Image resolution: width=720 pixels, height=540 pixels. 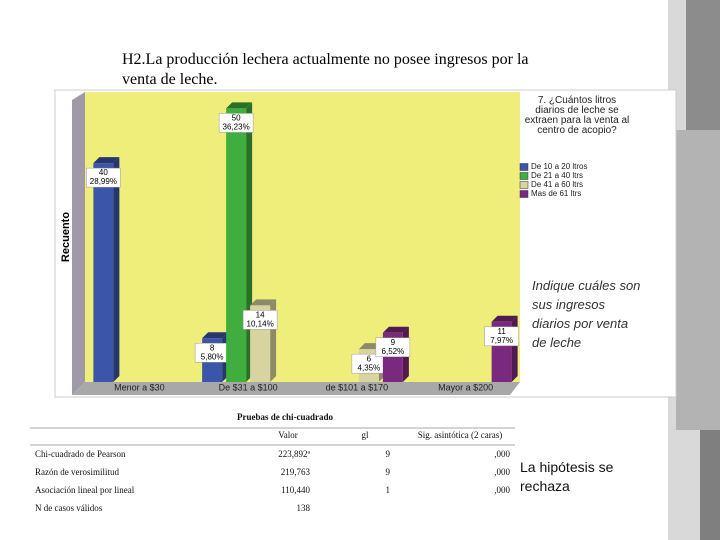 I want to click on data-label: 8, so click(x=212, y=347).